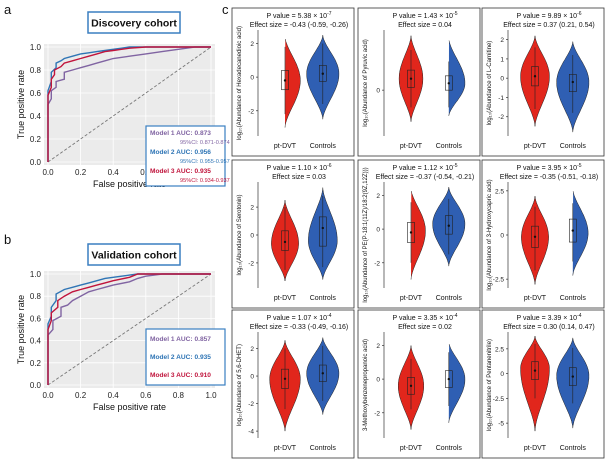  What do you see at coordinates (36, 363) in the screenshot?
I see `roc-ytick-validation-1: 0.2` at bounding box center [36, 363].